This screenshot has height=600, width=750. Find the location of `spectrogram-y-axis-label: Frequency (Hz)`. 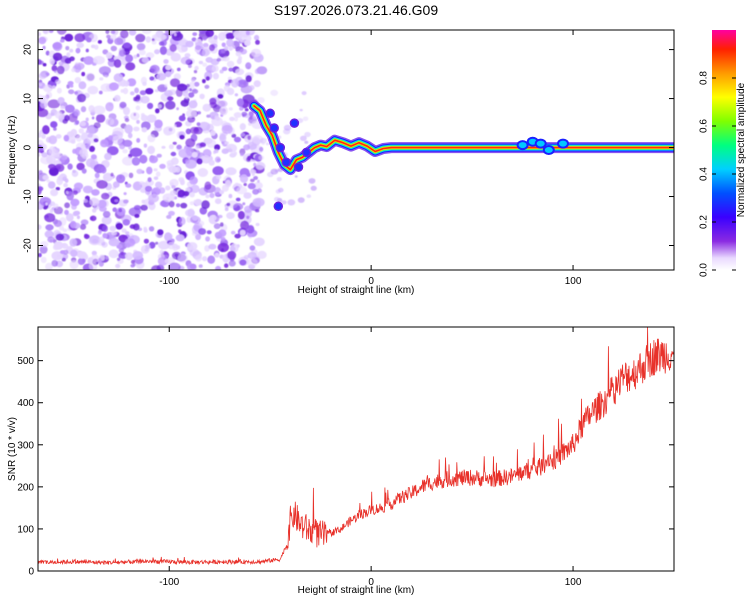

spectrogram-y-axis-label: Frequency (Hz) is located at coordinates (12, 150).